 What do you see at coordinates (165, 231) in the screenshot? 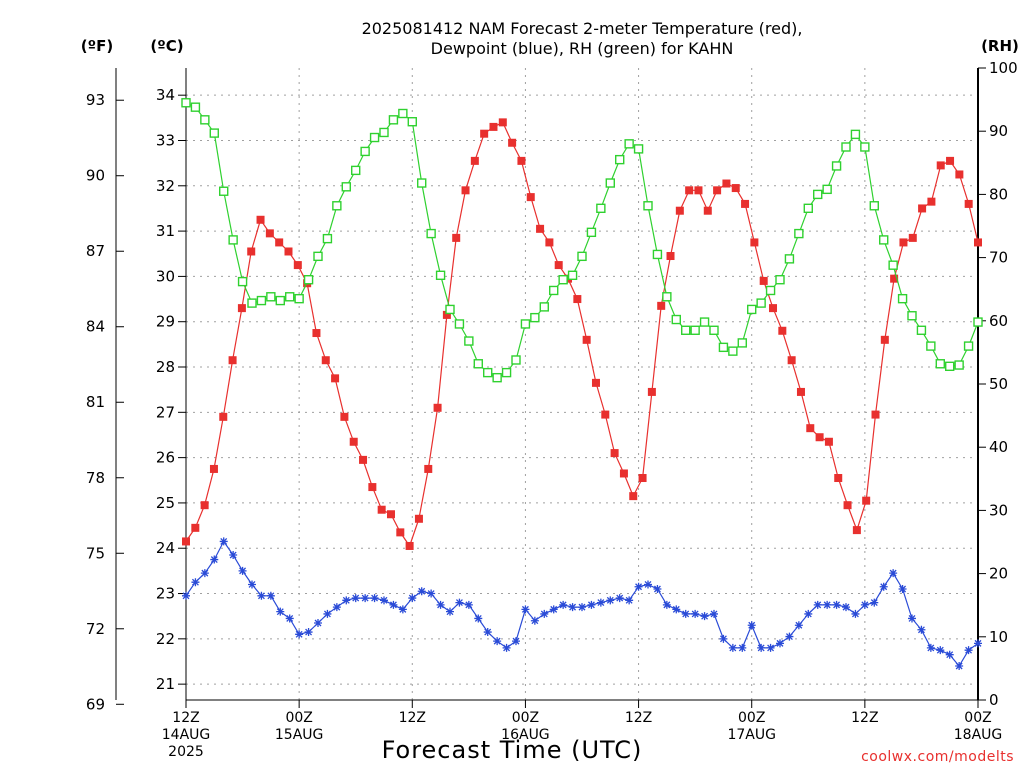
I see `celsius-tick-label: 31` at bounding box center [165, 231].